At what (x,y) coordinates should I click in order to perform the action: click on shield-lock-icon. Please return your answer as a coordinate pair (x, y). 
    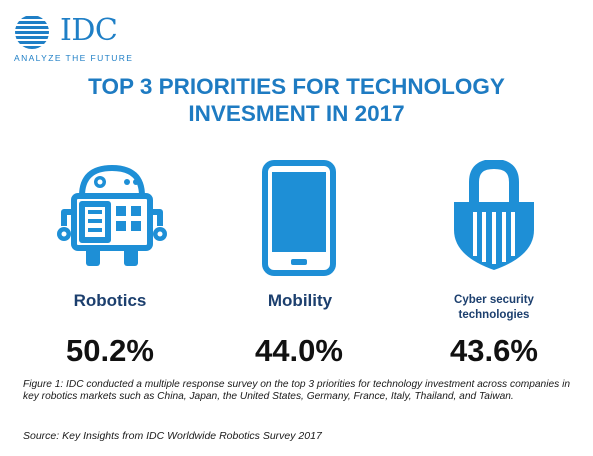
    Looking at the image, I should click on (494, 216).